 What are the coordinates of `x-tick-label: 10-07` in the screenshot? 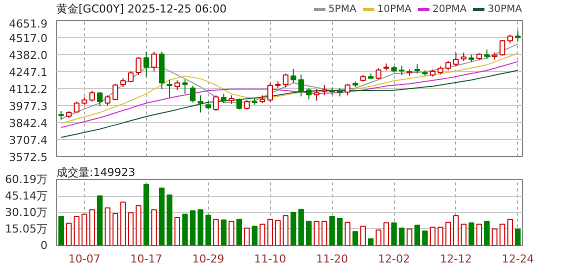 It's located at (84, 259).